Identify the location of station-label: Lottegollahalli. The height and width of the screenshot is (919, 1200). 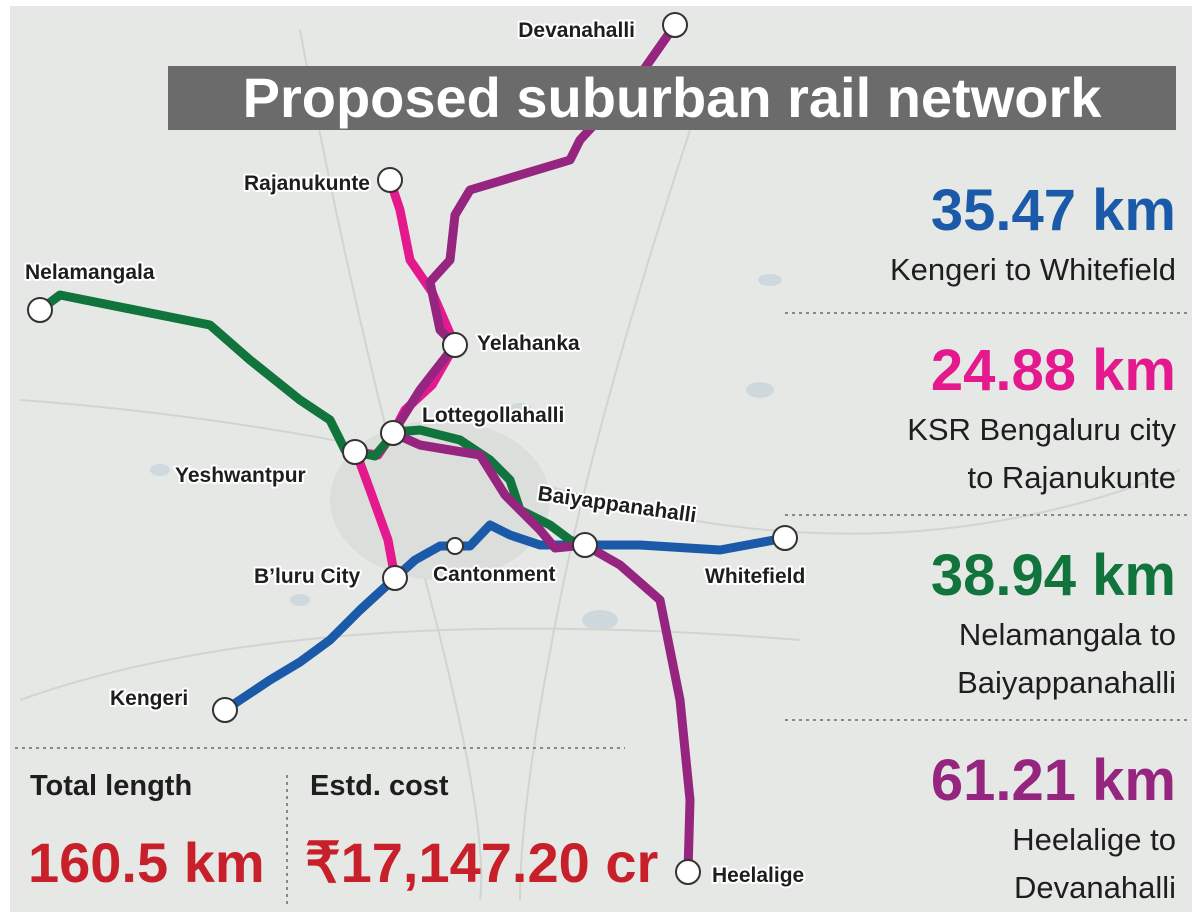
(493, 415).